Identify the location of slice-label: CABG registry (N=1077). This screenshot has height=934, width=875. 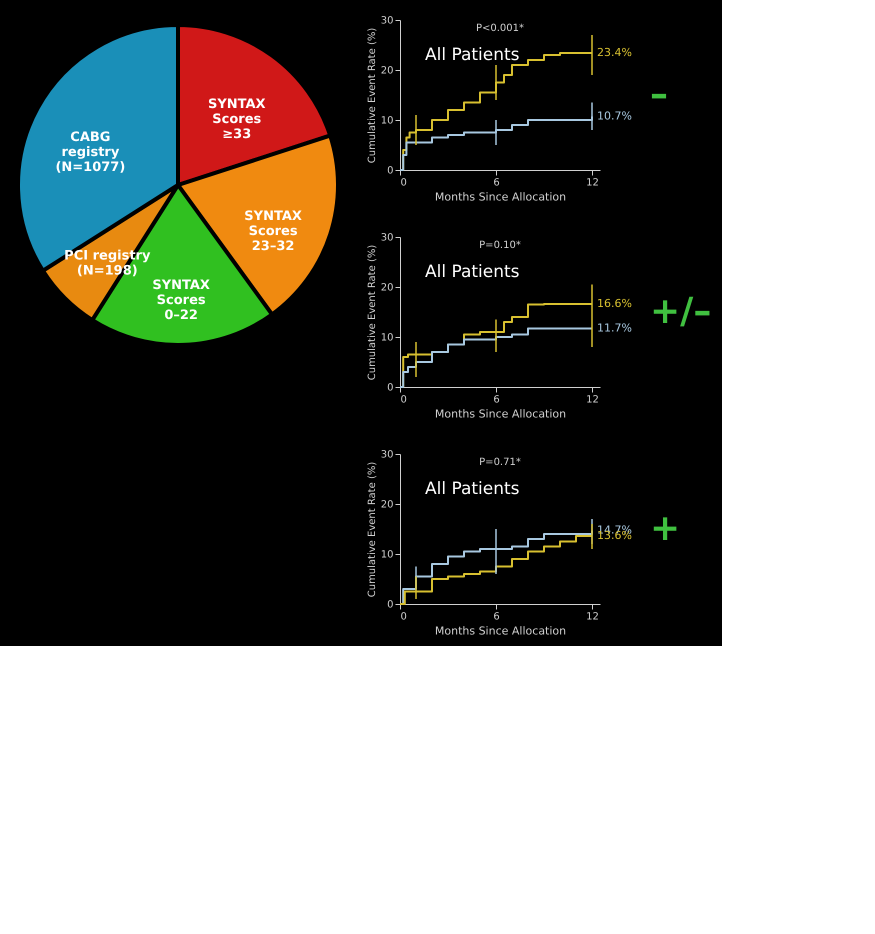
(90, 152).